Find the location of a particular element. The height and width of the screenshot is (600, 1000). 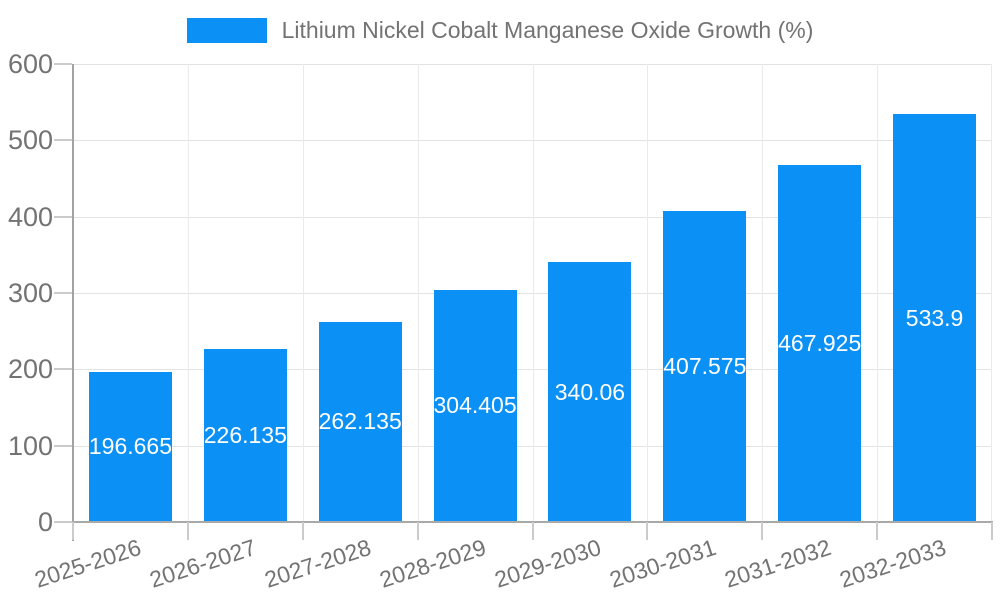

bar: 533.9 is located at coordinates (935, 318).